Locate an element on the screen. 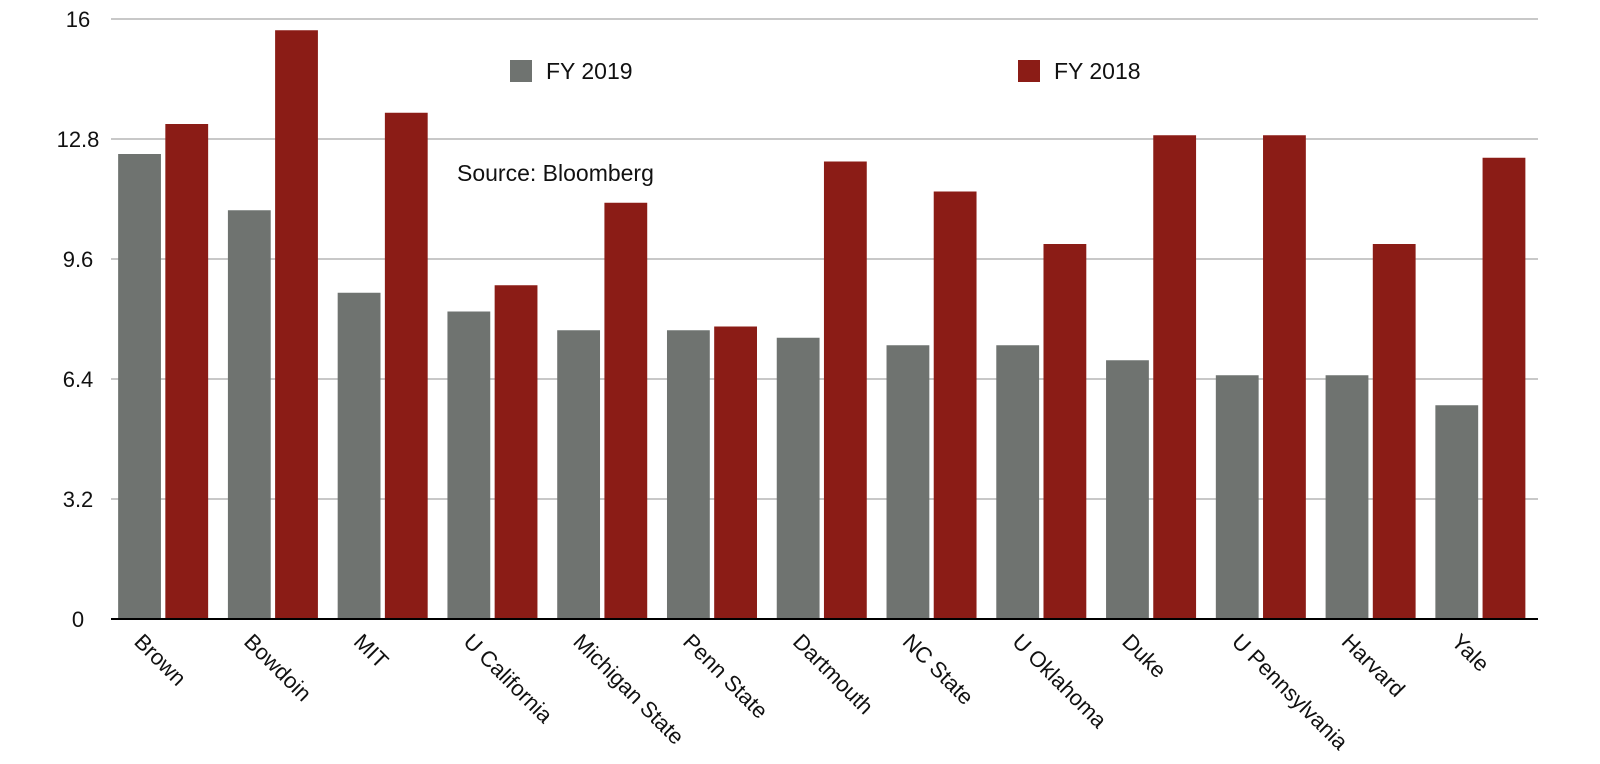 This screenshot has width=1600, height=764. bar-bowdoin-fy-2018 is located at coordinates (296, 324).